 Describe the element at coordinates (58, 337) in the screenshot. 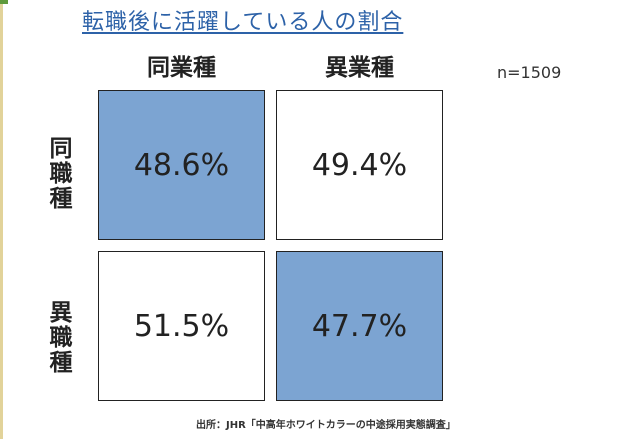

I see `row-header-different-occupation: 異職種` at that location.